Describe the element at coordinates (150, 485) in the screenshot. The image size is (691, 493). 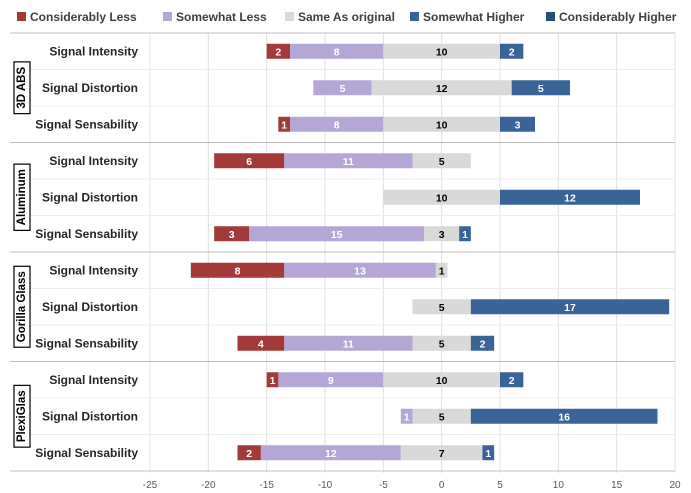
I see `x-tick-label: -25` at that location.